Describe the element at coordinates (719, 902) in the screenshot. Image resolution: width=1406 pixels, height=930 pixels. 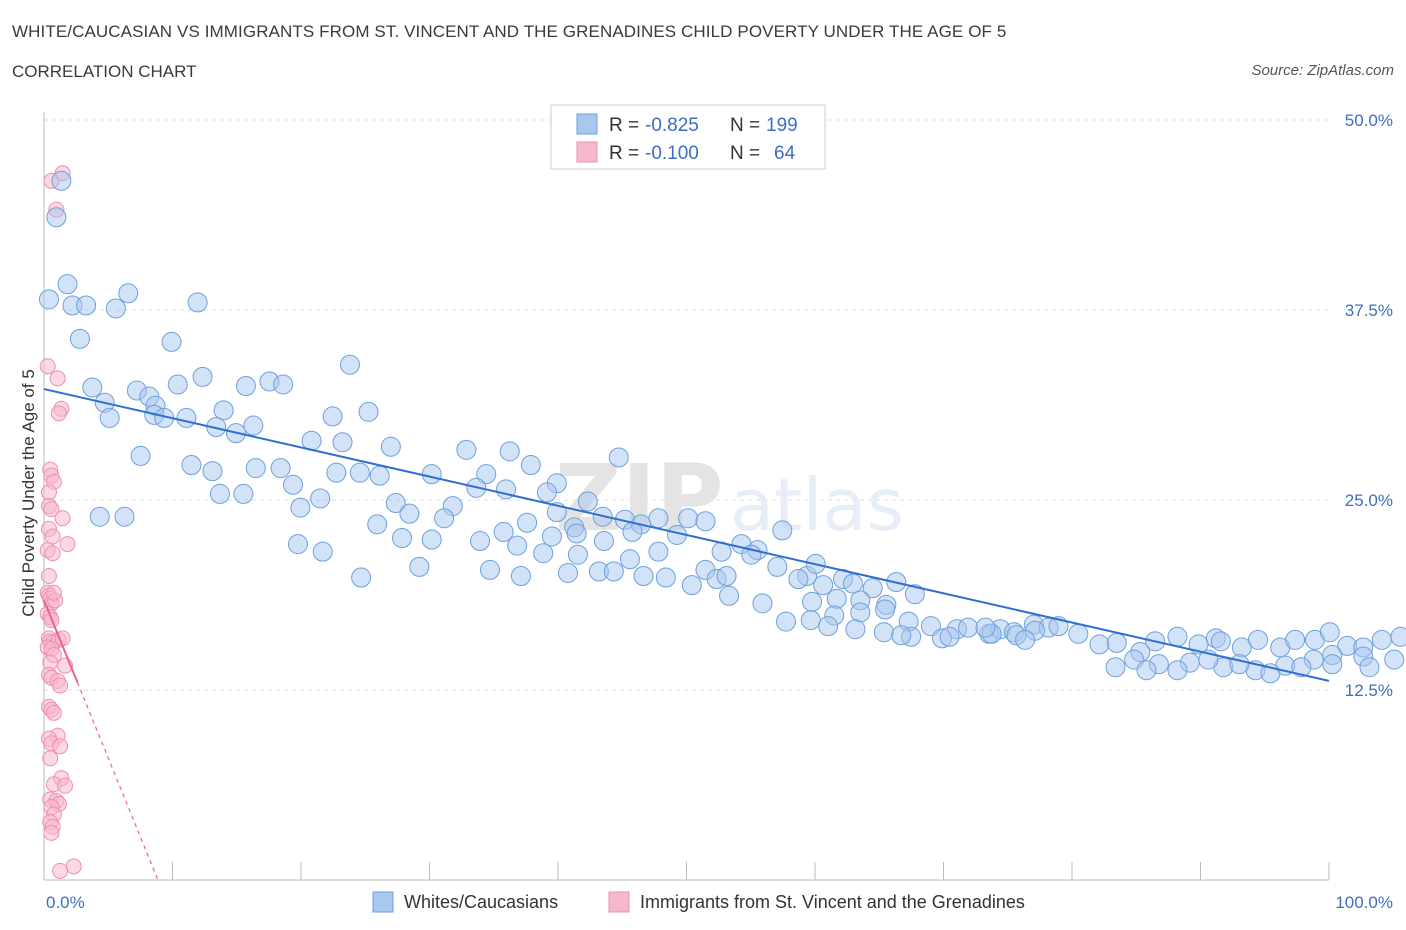
I see `x-tick-labels: 0.0% 100.0%` at that location.